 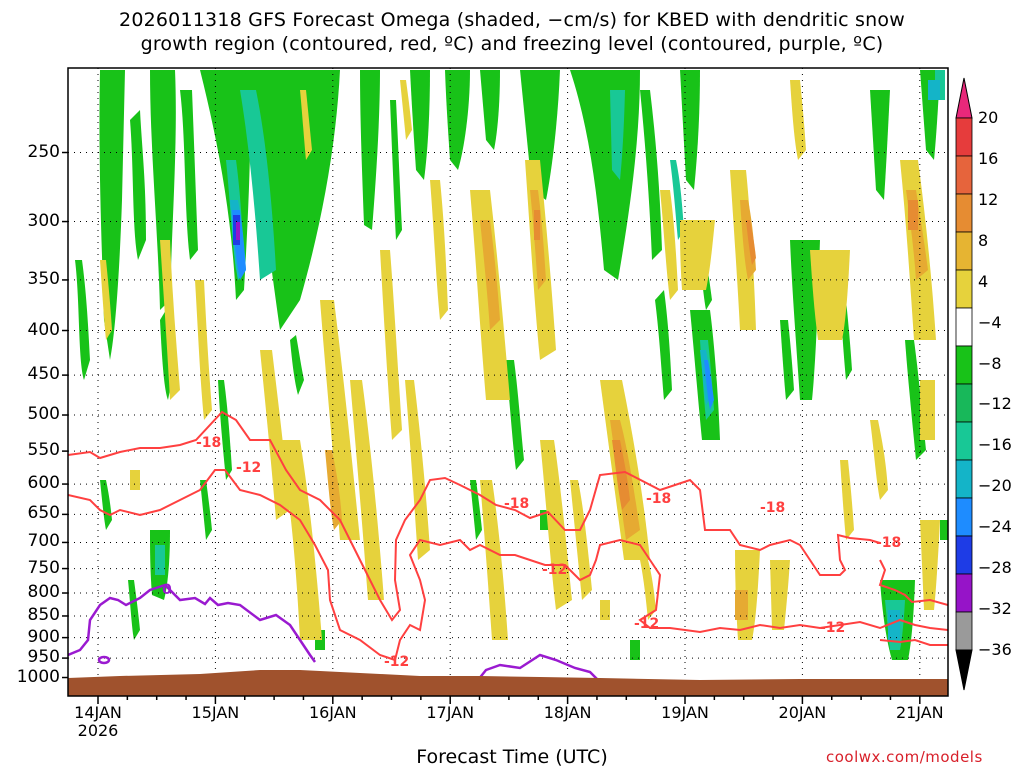 I want to click on y-tick-label: 850, so click(x=43, y=614).